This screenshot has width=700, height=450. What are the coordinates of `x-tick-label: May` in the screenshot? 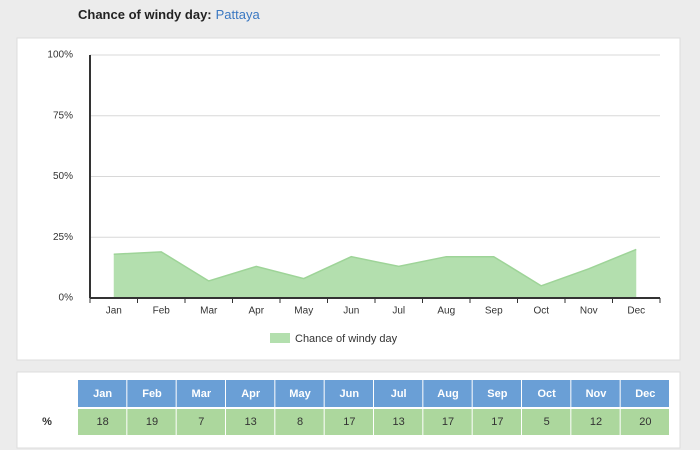 It's located at (303, 311).